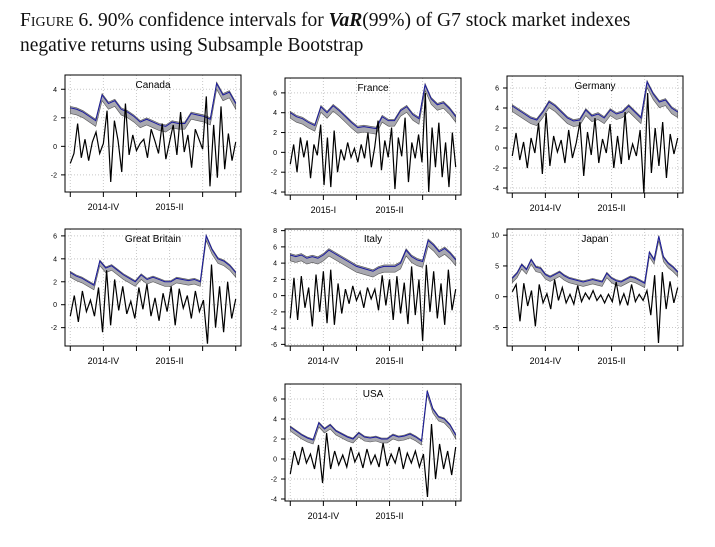 Image resolution: width=715 pixels, height=547 pixels. I want to click on chart-svg: 2014-IV 2015-II -4 -2 0 2 4 6 USA, so click(366, 452).